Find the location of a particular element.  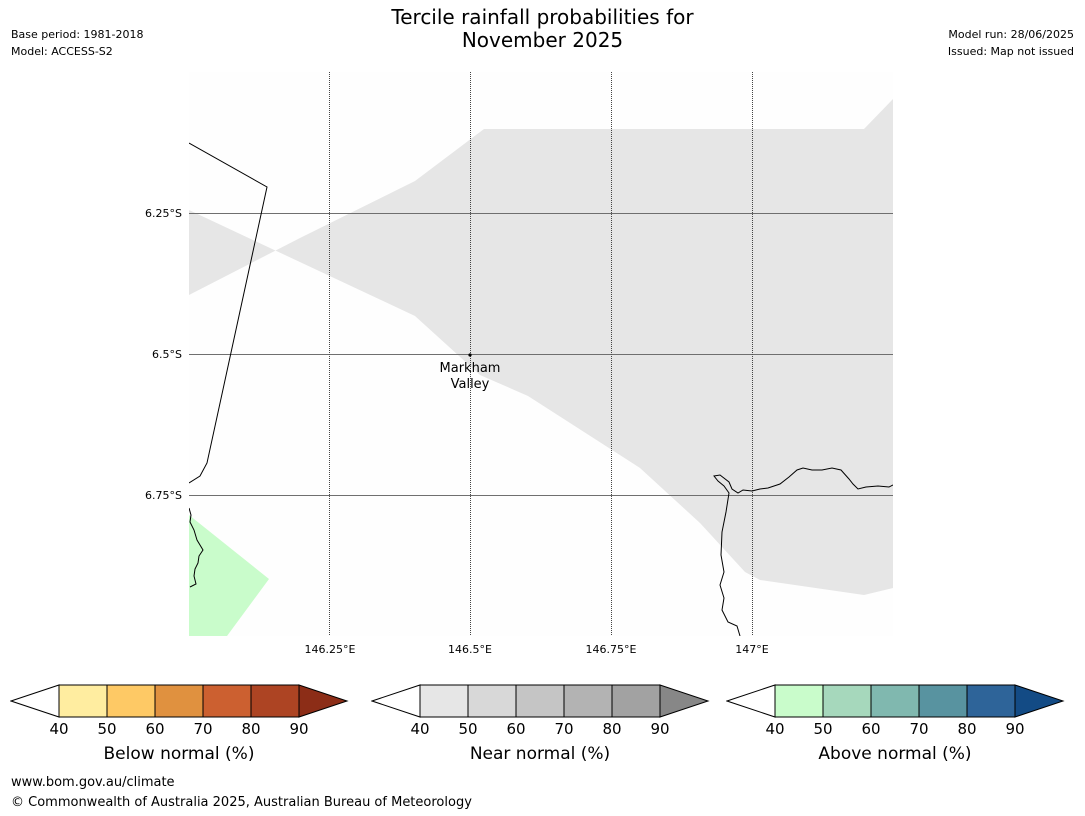

boundary-line is located at coordinates (228, 313).